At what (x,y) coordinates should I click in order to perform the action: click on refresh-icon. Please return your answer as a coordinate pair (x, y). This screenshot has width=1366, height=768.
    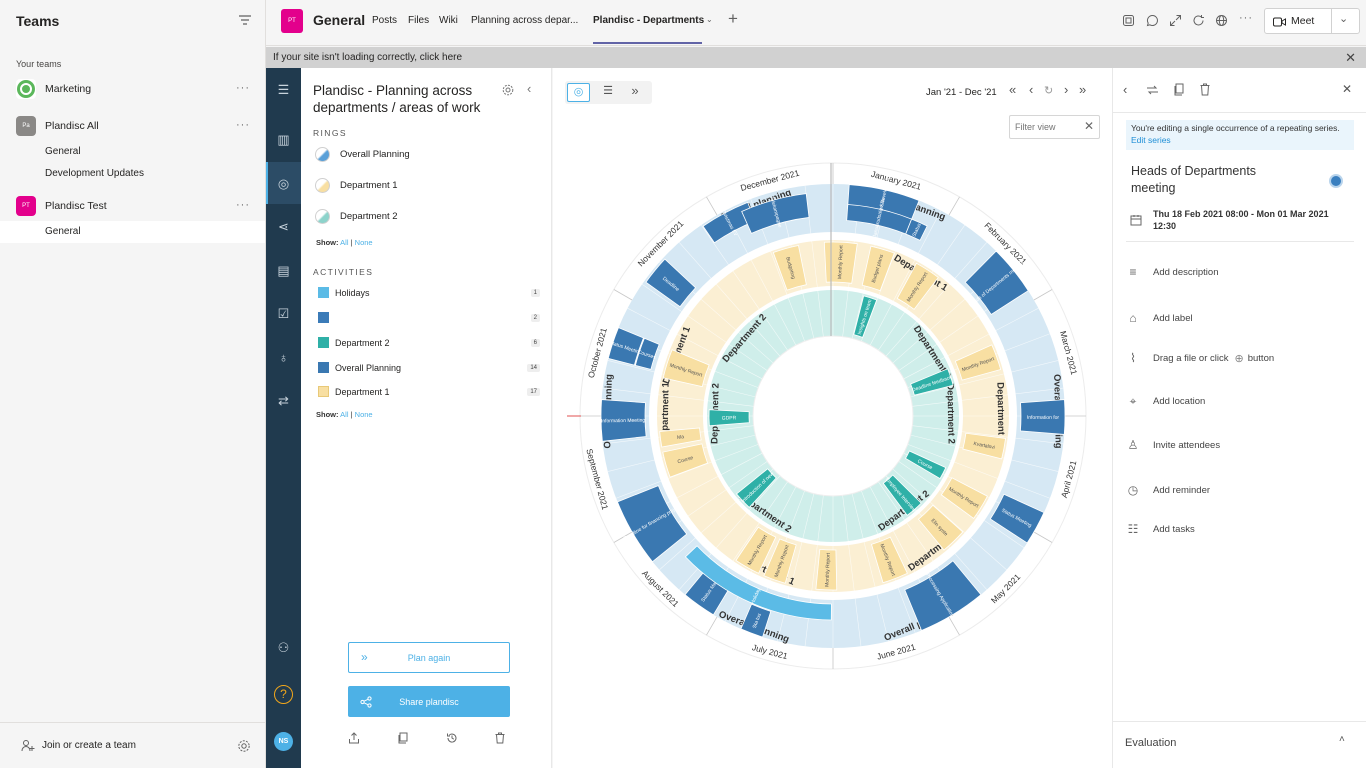
    Looking at the image, I should click on (1198, 20).